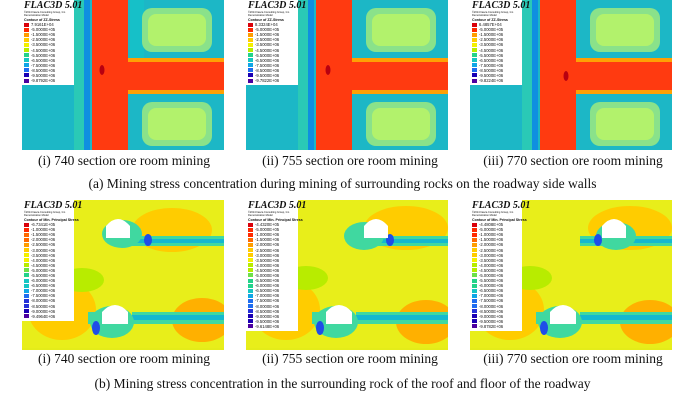 This screenshot has height=400, width=685. I want to click on legend-value: 8.3324E+04, so click(266, 25).